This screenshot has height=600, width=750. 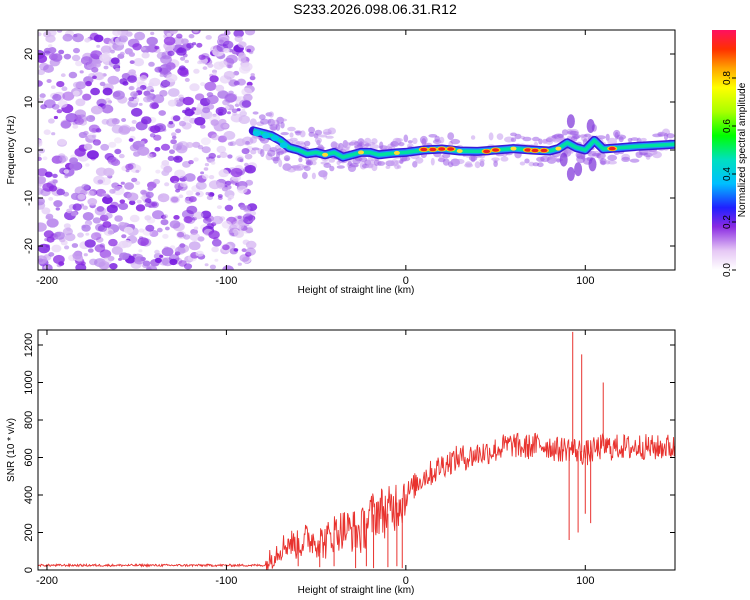 I want to click on colorbar-gradient, so click(x=724, y=150).